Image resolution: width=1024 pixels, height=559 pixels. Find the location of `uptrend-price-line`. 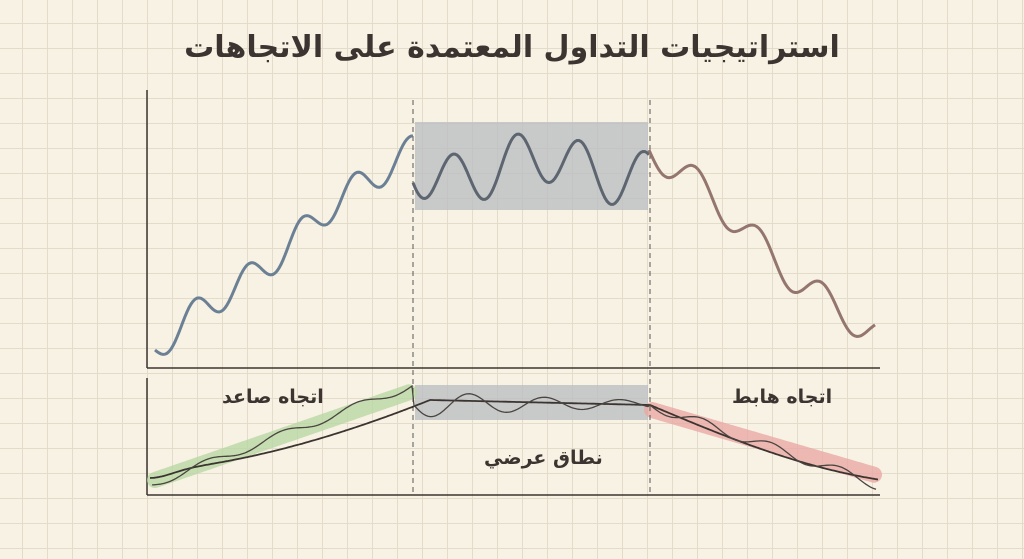

uptrend-price-line is located at coordinates (284, 245).